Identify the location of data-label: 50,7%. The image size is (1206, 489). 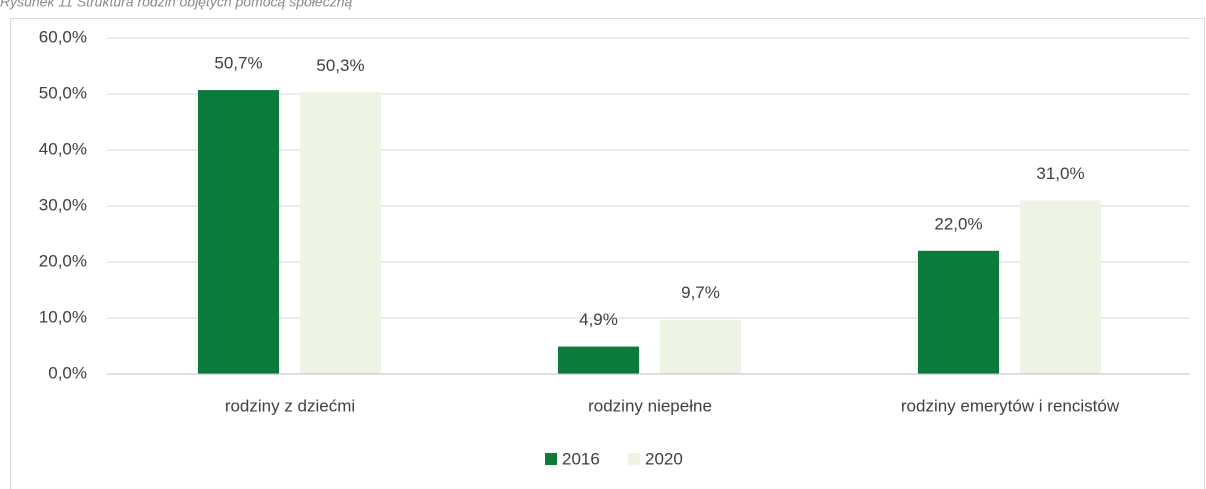
(238, 63).